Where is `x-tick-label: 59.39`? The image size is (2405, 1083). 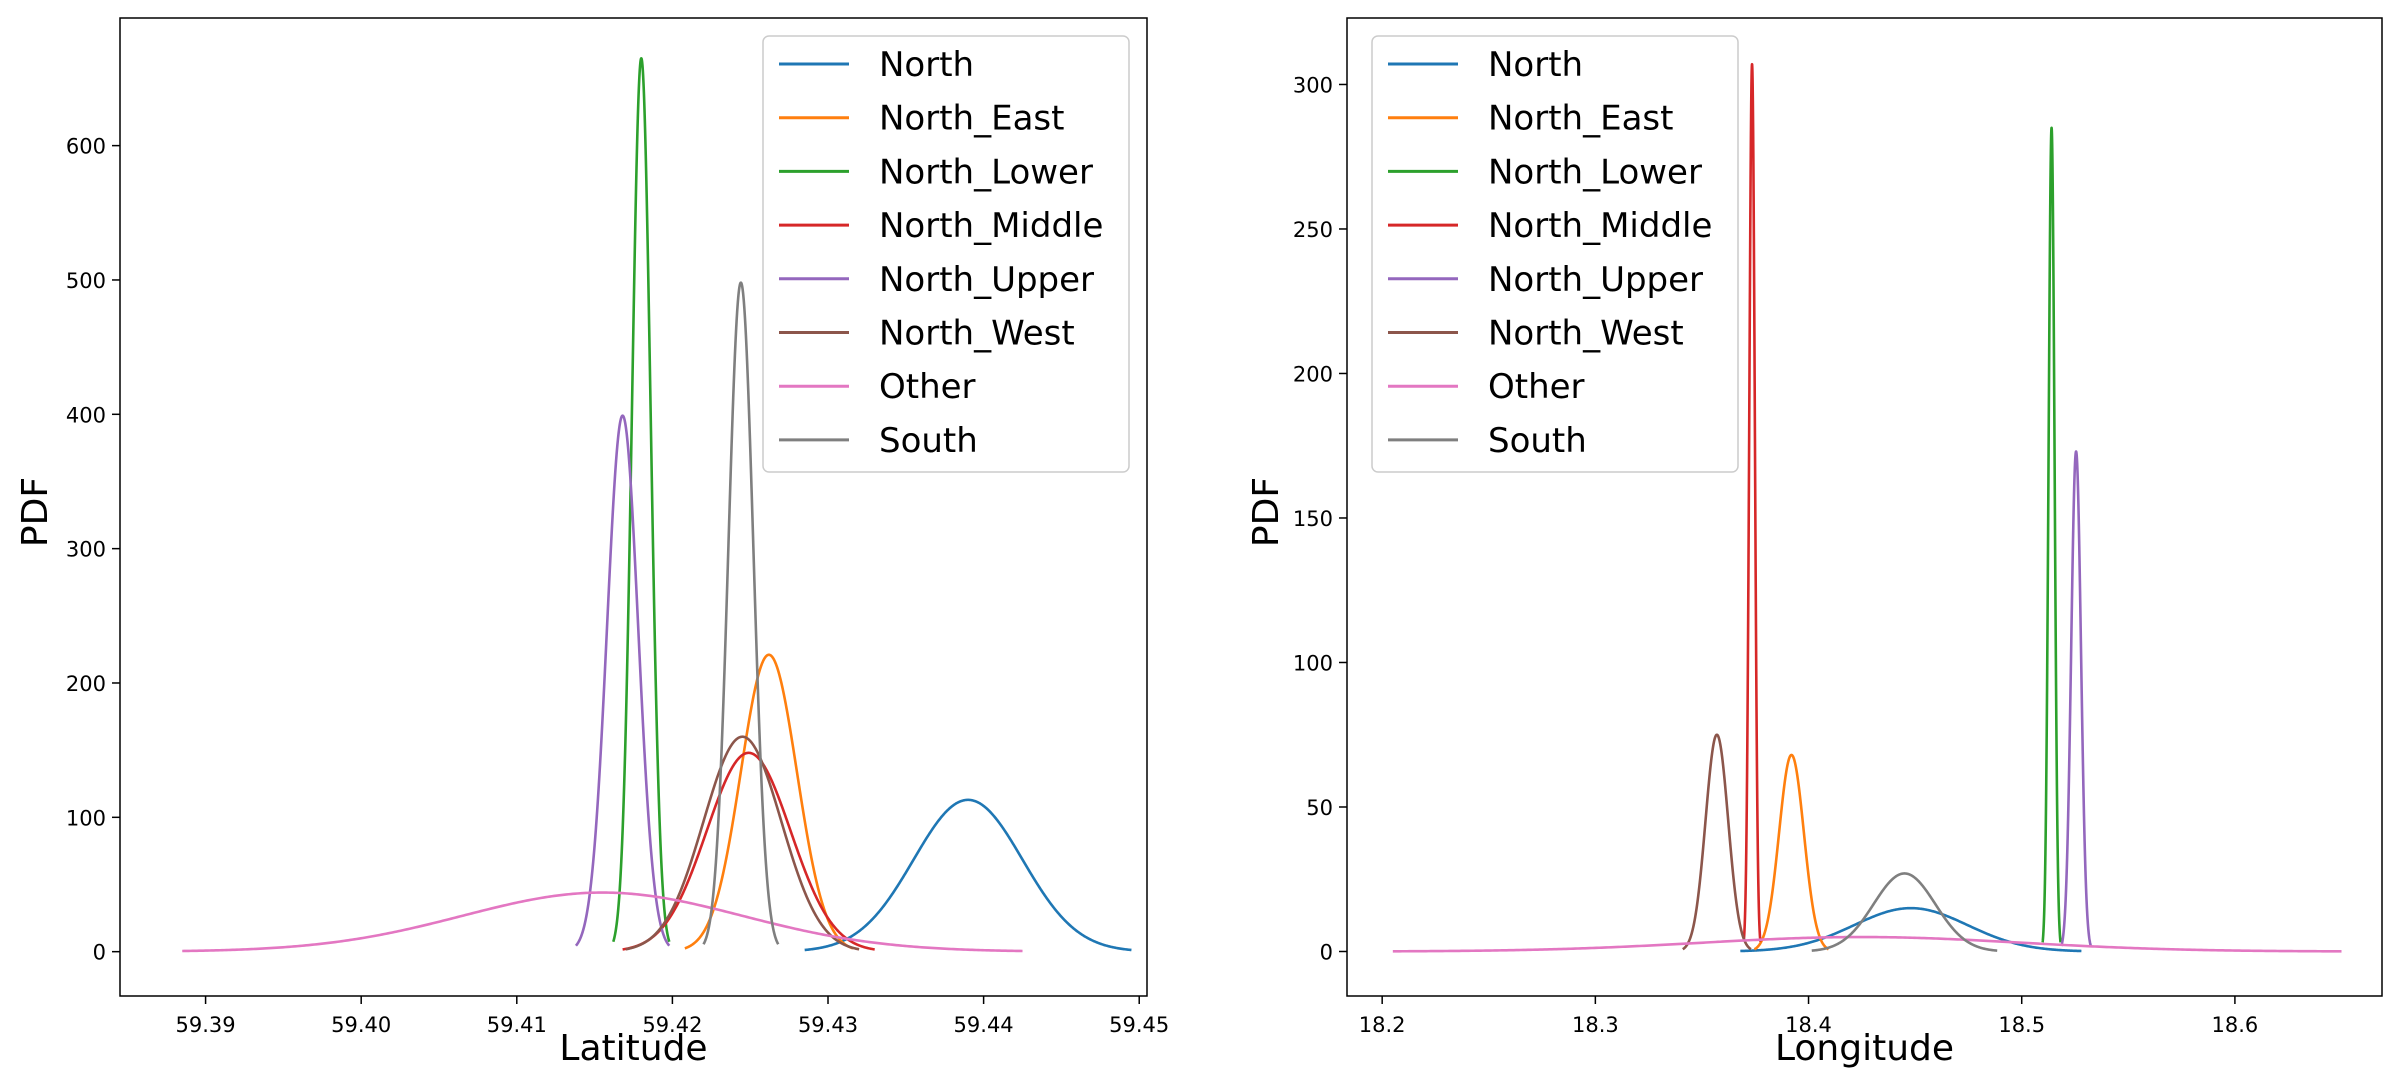 x-tick-label: 59.39 is located at coordinates (206, 1025).